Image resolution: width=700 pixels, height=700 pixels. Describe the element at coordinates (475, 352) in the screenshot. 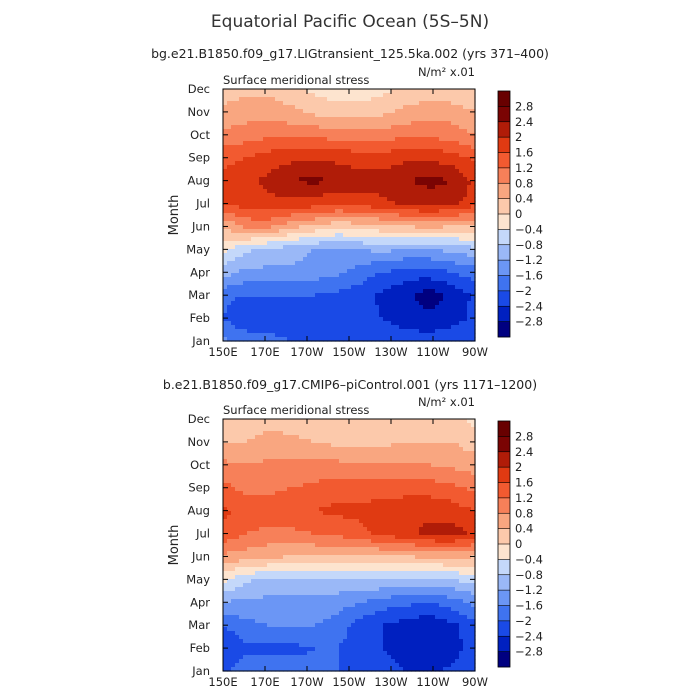

I see `x-tick-label: 90W` at that location.